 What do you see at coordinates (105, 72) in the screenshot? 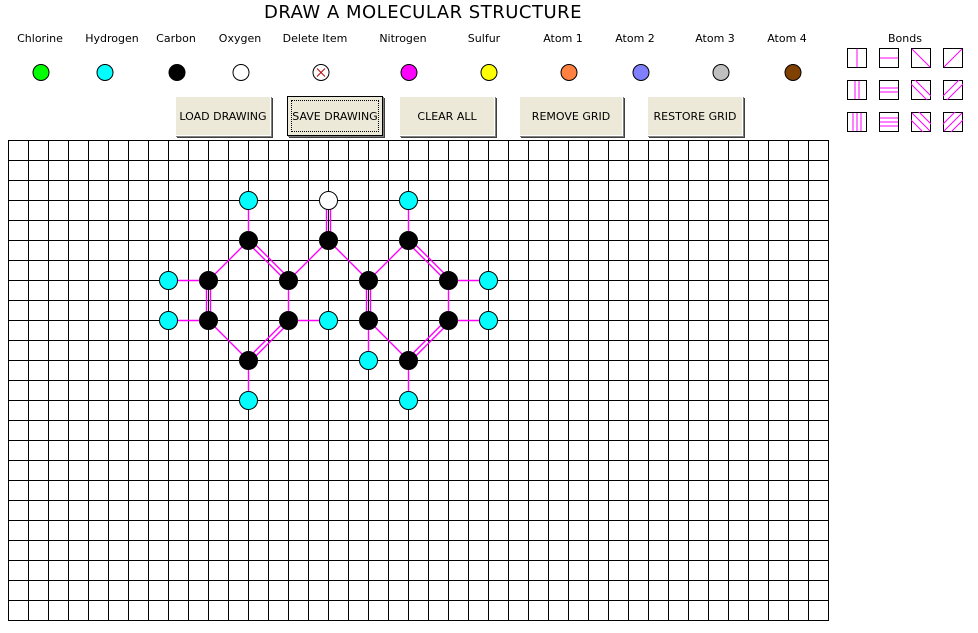
I see `hydrogen-swatch` at bounding box center [105, 72].